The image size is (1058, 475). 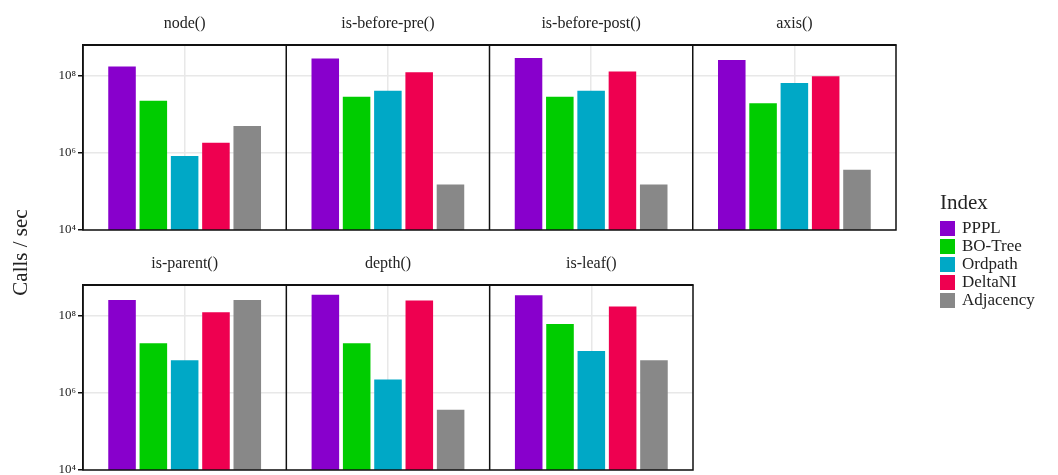 What do you see at coordinates (990, 264) in the screenshot?
I see `legend-label: Ordpath` at bounding box center [990, 264].